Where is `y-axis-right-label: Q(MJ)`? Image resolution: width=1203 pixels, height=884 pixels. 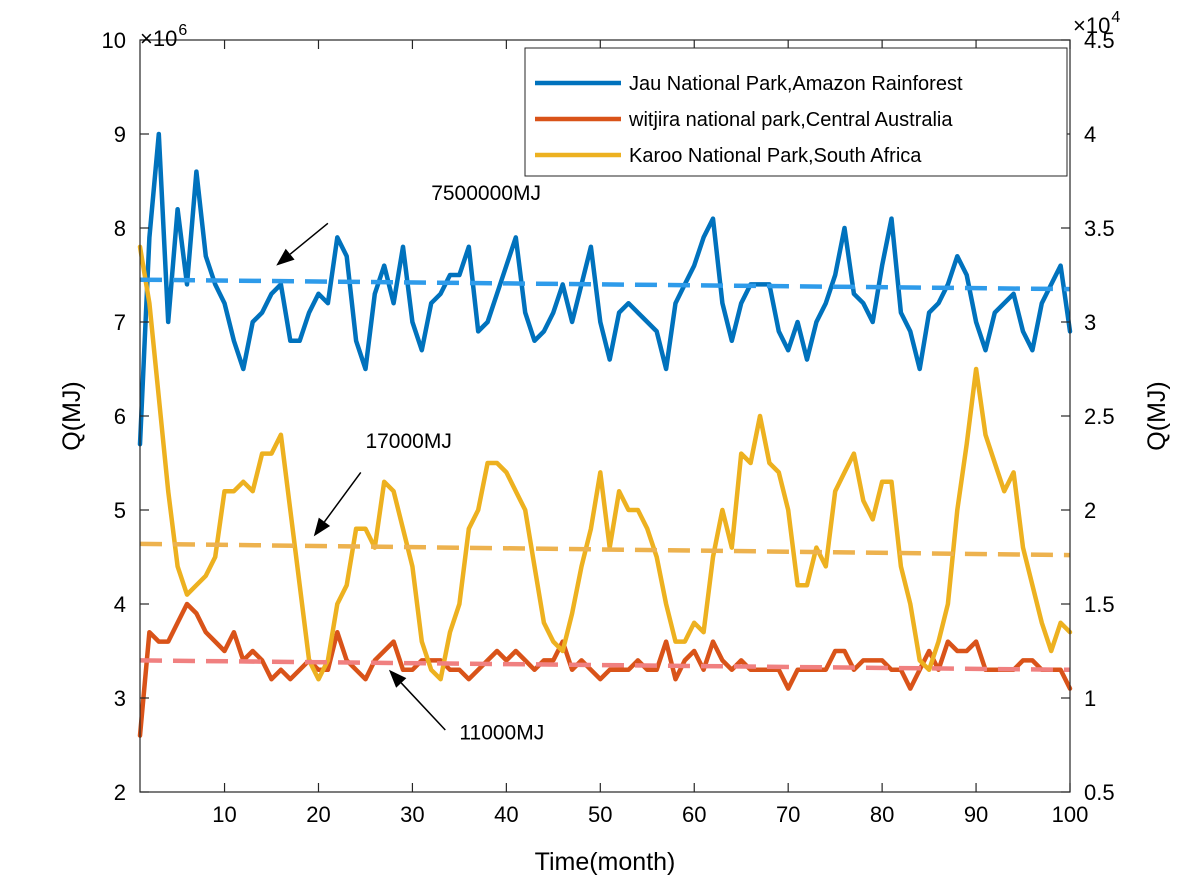
y-axis-right-label: Q(MJ) is located at coordinates (1157, 415).